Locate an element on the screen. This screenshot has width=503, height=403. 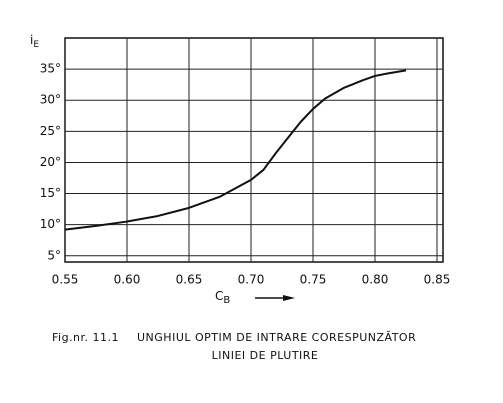
x-axis-label: CB is located at coordinates (222, 298).